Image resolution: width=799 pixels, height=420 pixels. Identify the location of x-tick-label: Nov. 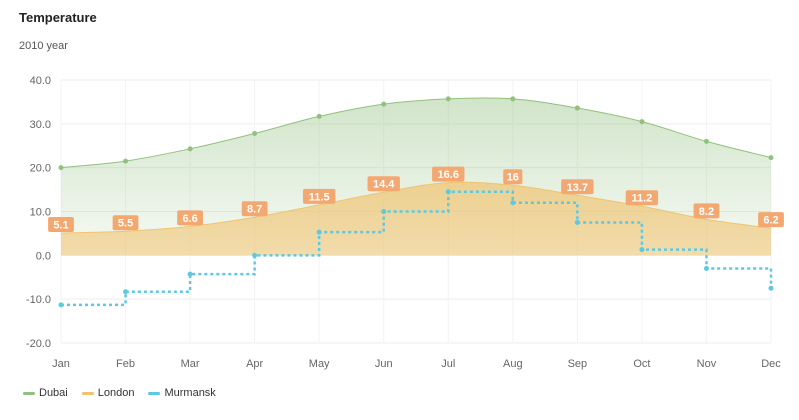
(707, 364).